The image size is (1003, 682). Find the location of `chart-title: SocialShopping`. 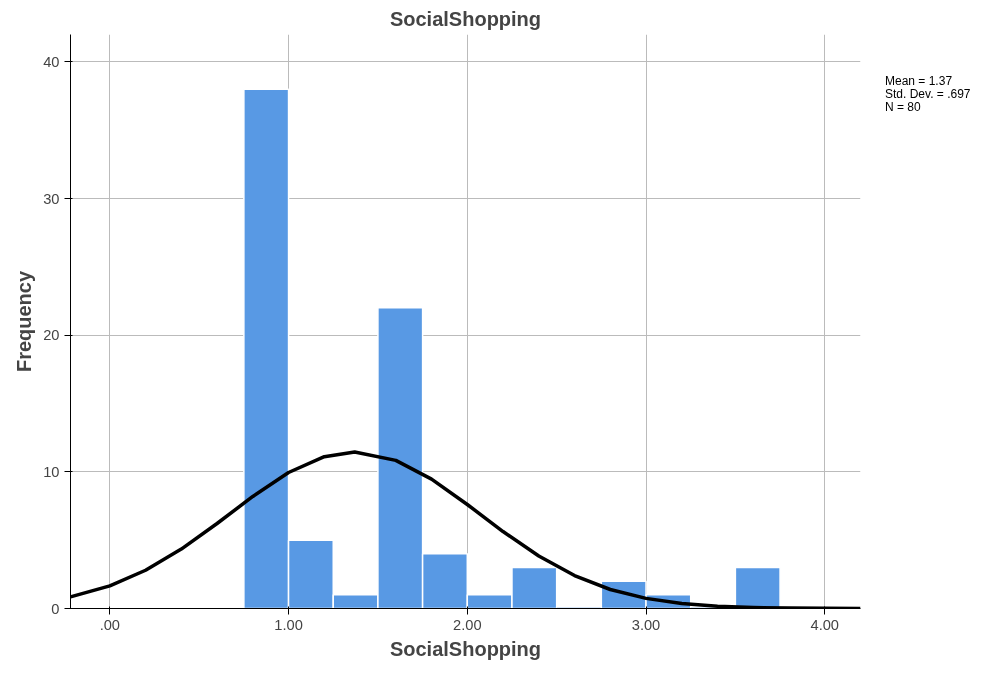

chart-title: SocialShopping is located at coordinates (465, 18).